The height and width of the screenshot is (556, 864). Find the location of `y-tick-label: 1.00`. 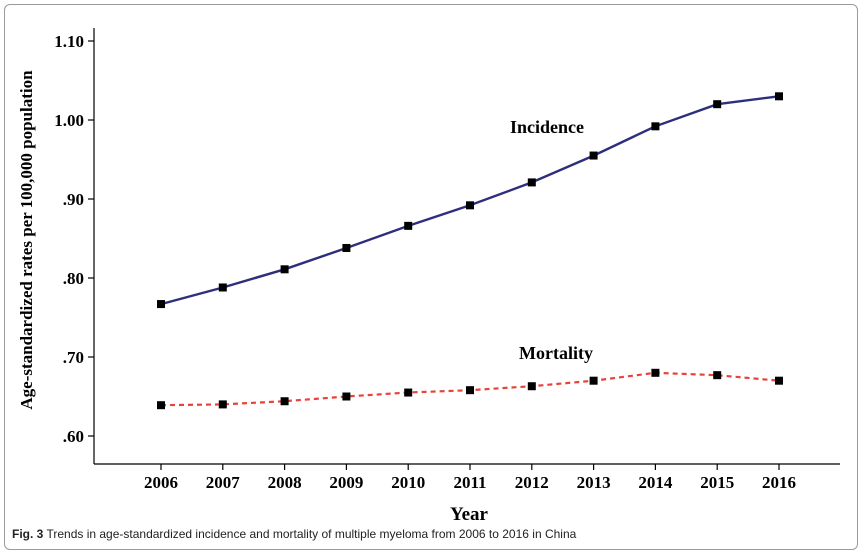

y-tick-label: 1.00 is located at coordinates (69, 120).